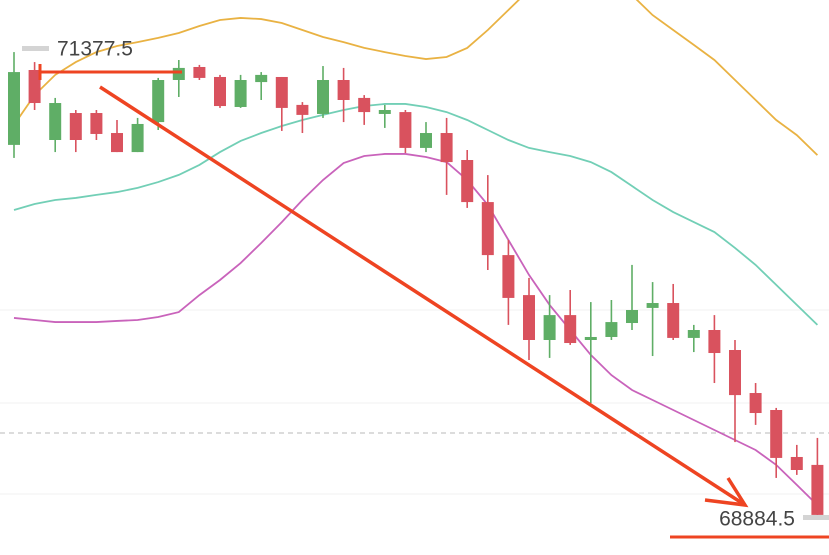  What do you see at coordinates (757, 519) in the screenshot?
I see `min-label: 68884.5` at bounding box center [757, 519].